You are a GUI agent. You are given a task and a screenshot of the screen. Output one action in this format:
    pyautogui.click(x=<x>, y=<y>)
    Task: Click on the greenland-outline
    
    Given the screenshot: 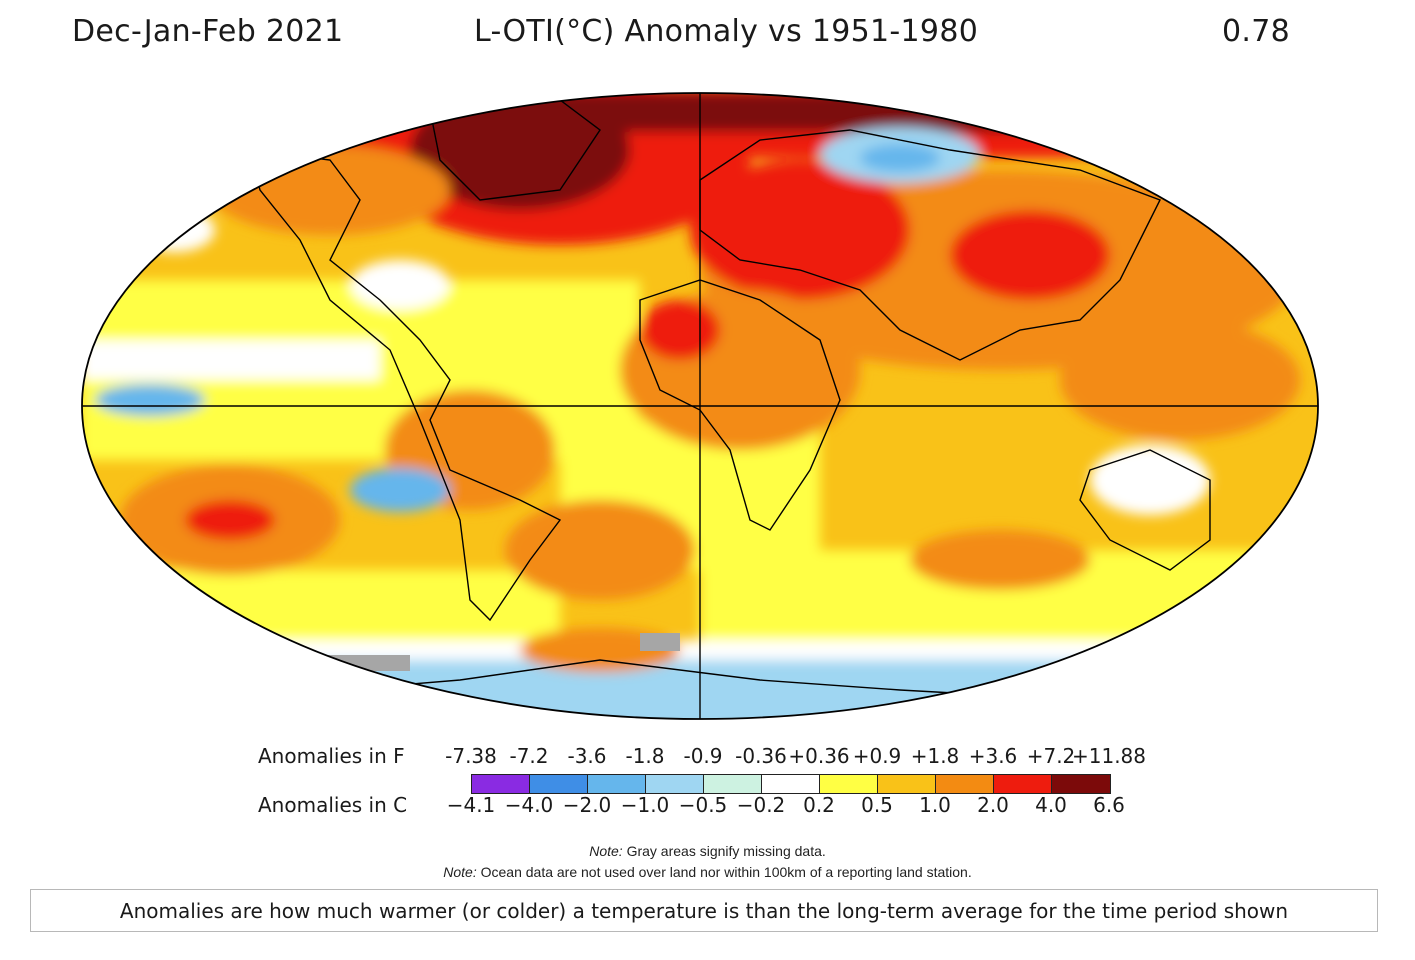 What is the action you would take?
    pyautogui.click(x=515, y=150)
    